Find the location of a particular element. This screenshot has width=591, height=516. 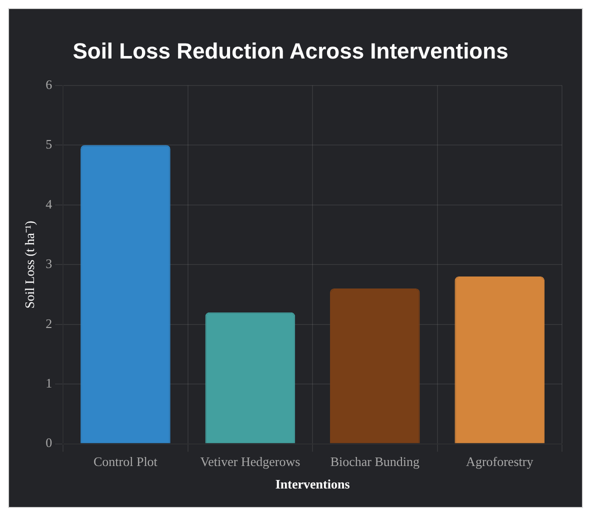

y-tick-label: 4 is located at coordinates (49, 204).